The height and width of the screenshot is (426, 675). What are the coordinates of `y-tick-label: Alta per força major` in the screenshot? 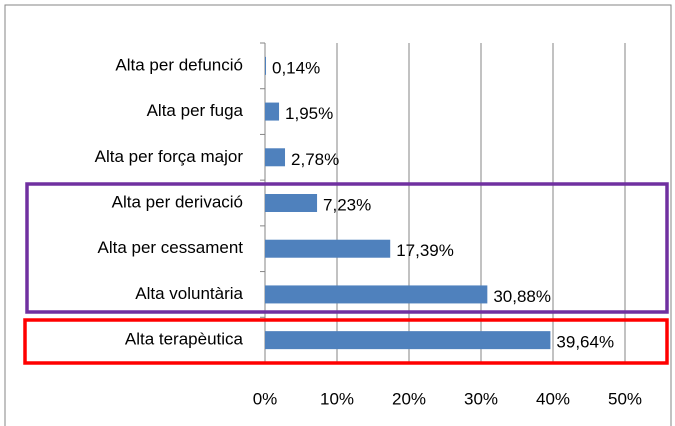 It's located at (169, 156).